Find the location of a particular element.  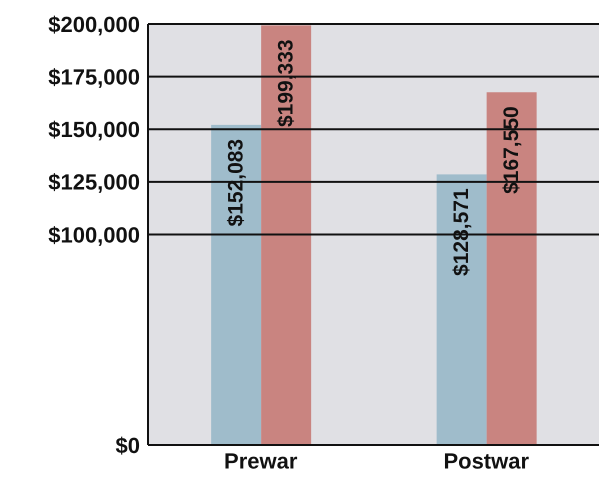

y-tick-label: $150,000 is located at coordinates (94, 129).